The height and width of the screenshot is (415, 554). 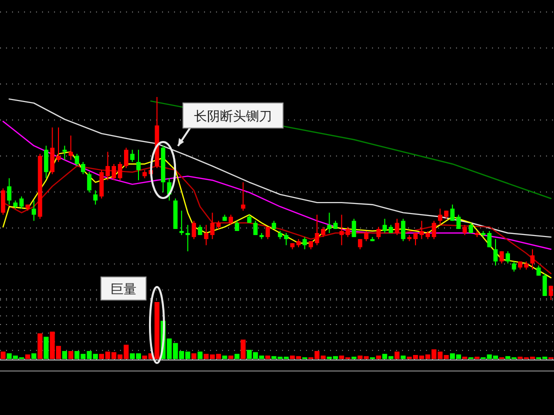 I want to click on annotation: 巨量, so click(x=123, y=290).